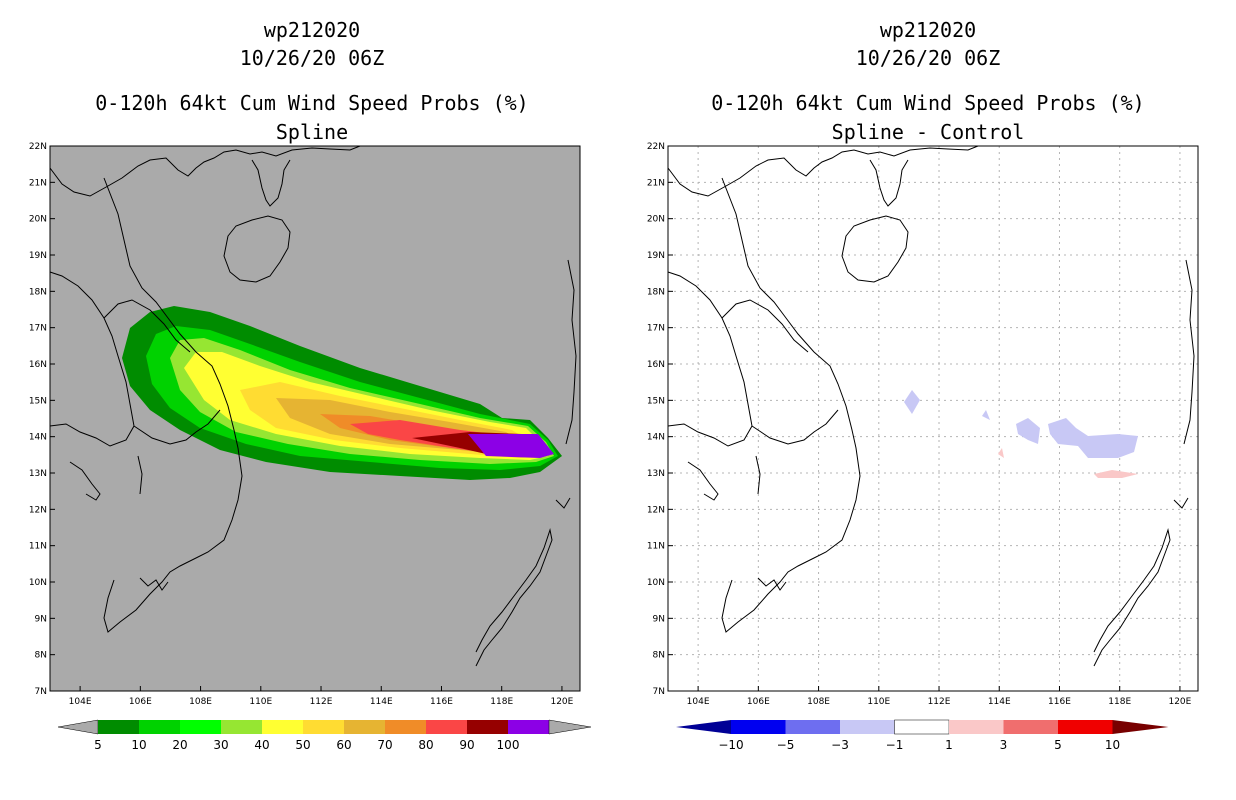 This screenshot has height=800, width=1236. Describe the element at coordinates (939, 702) in the screenshot. I see `lon-tick-label: 112E` at that location.